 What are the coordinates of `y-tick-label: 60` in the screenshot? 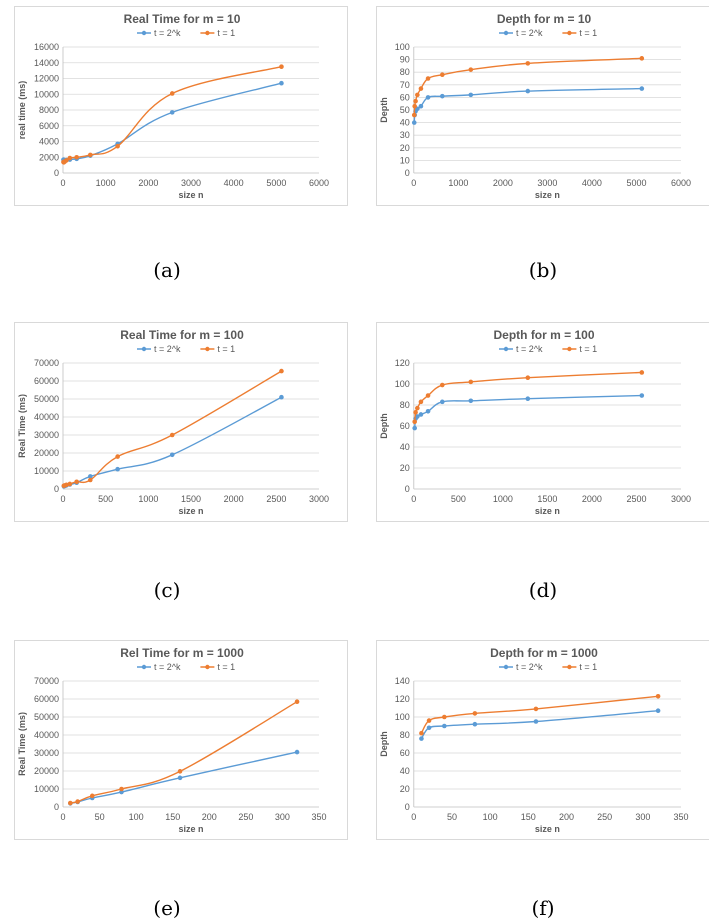 It's located at (405, 97).